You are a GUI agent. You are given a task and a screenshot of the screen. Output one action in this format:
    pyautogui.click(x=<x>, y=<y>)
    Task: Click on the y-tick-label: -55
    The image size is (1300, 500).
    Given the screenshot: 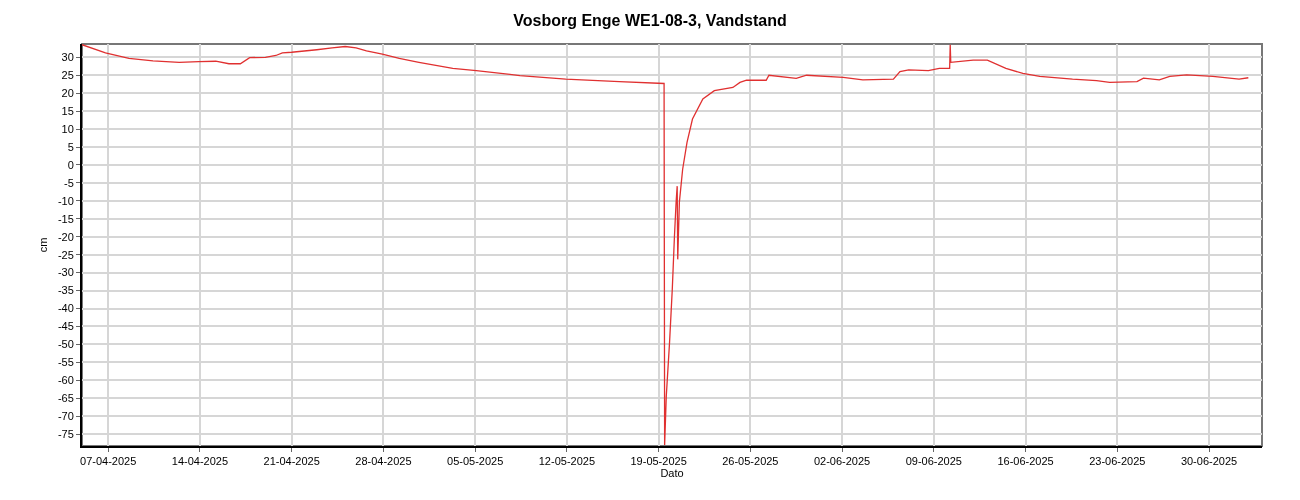 What is the action you would take?
    pyautogui.click(x=65, y=362)
    